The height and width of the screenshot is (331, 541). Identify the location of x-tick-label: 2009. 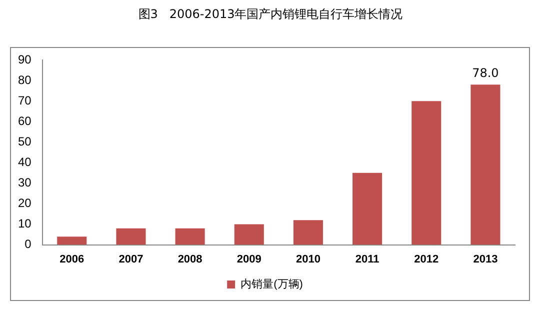
(249, 259).